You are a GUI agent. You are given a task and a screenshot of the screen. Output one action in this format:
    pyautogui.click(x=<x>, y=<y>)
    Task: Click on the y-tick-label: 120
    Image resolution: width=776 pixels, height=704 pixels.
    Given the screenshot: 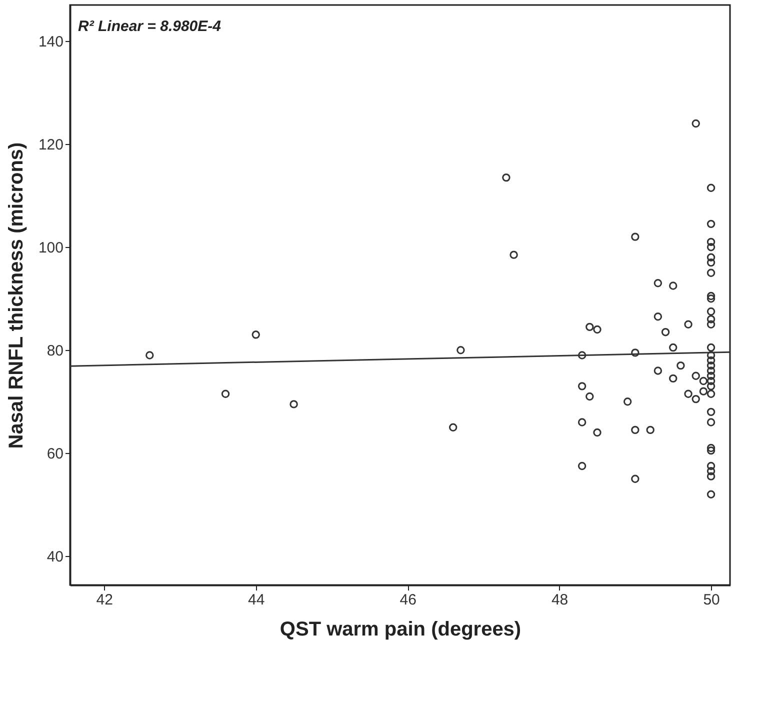 What is the action you would take?
    pyautogui.click(x=51, y=145)
    